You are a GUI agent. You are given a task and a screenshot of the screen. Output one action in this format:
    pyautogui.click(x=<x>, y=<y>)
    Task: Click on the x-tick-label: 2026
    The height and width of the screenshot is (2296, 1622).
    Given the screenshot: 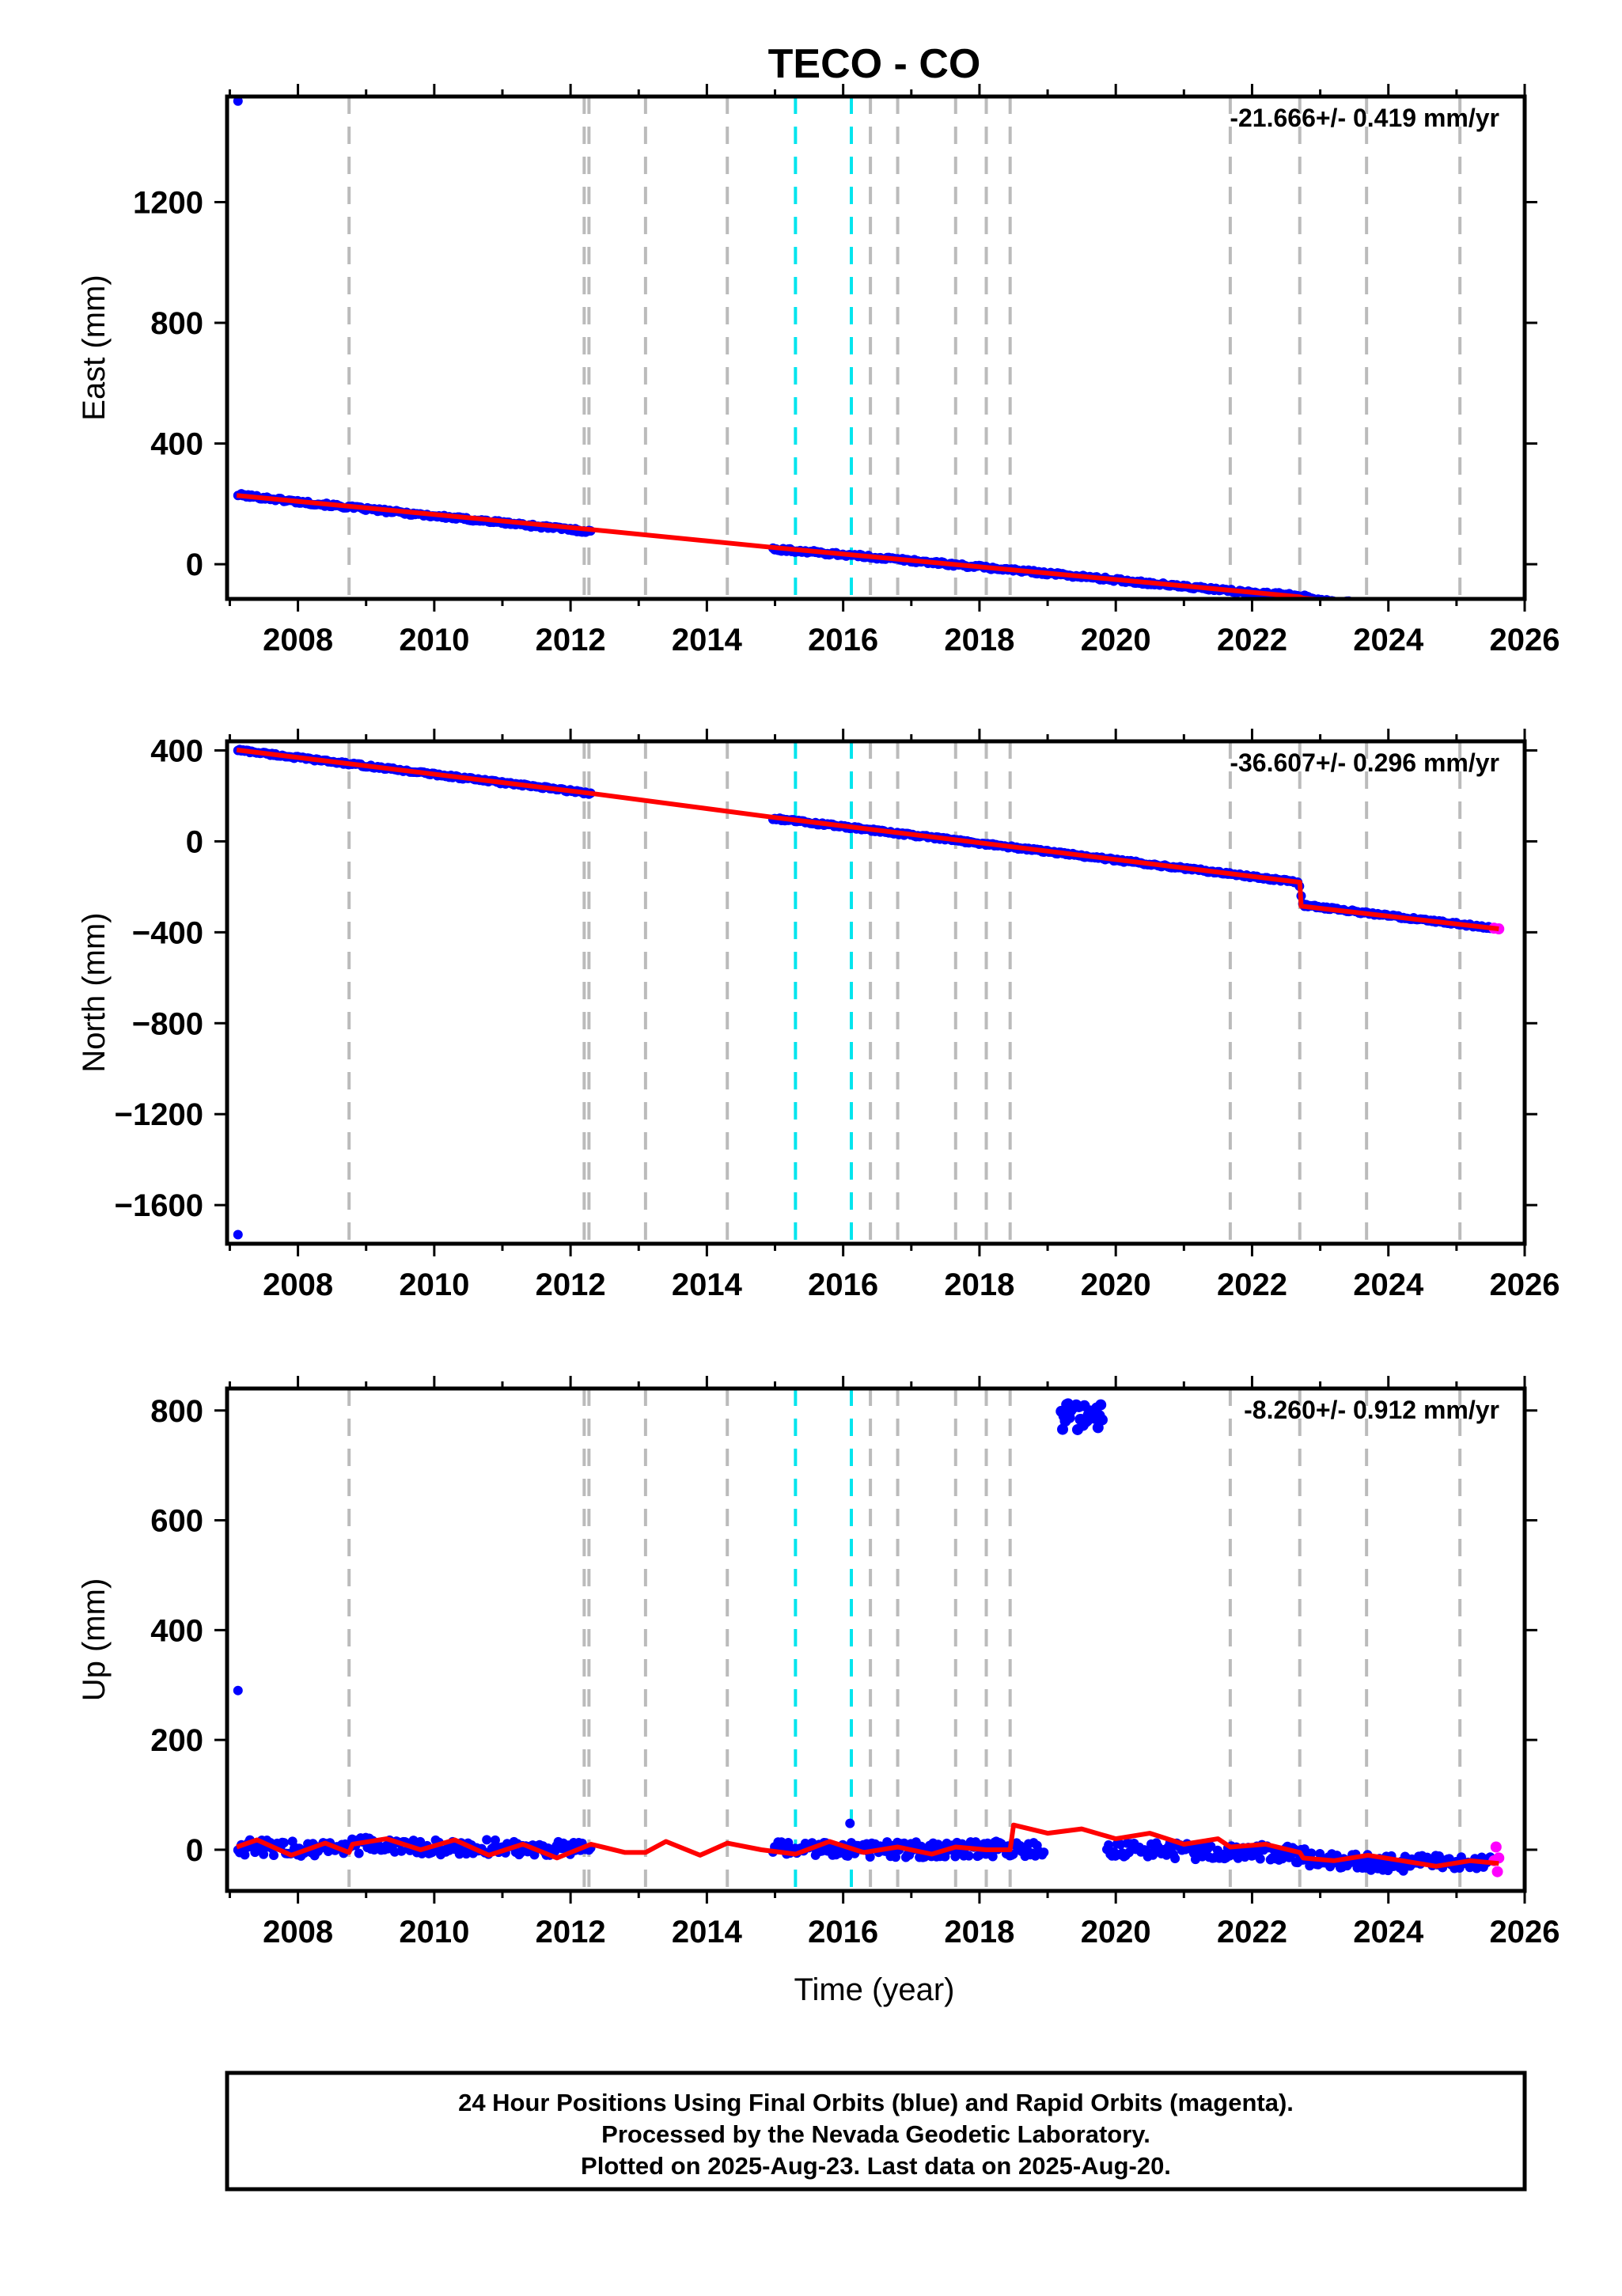 What is the action you would take?
    pyautogui.click(x=1525, y=640)
    